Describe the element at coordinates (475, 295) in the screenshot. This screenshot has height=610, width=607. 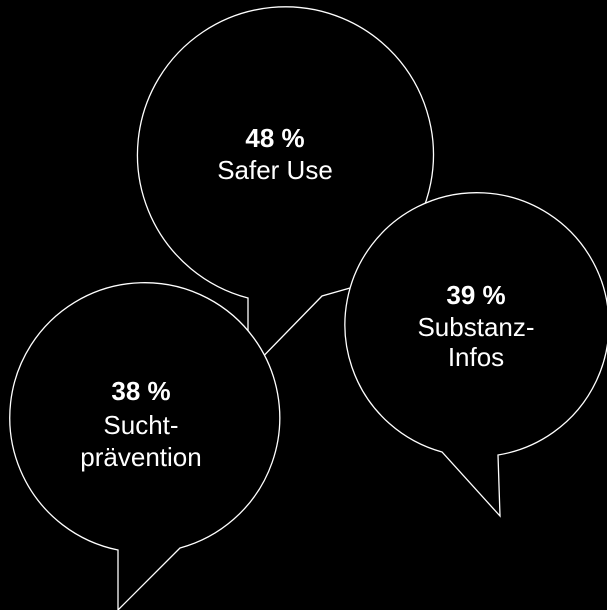
I see `bubble-substanz-infos-percent: 39 %` at that location.